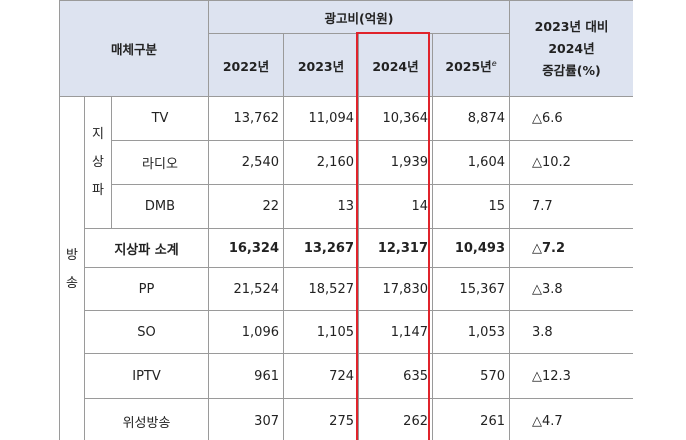 Image resolution: width=686 pixels, height=440 pixels. What do you see at coordinates (395, 65) in the screenshot?
I see `year-header-2024: 2024년` at bounding box center [395, 65].